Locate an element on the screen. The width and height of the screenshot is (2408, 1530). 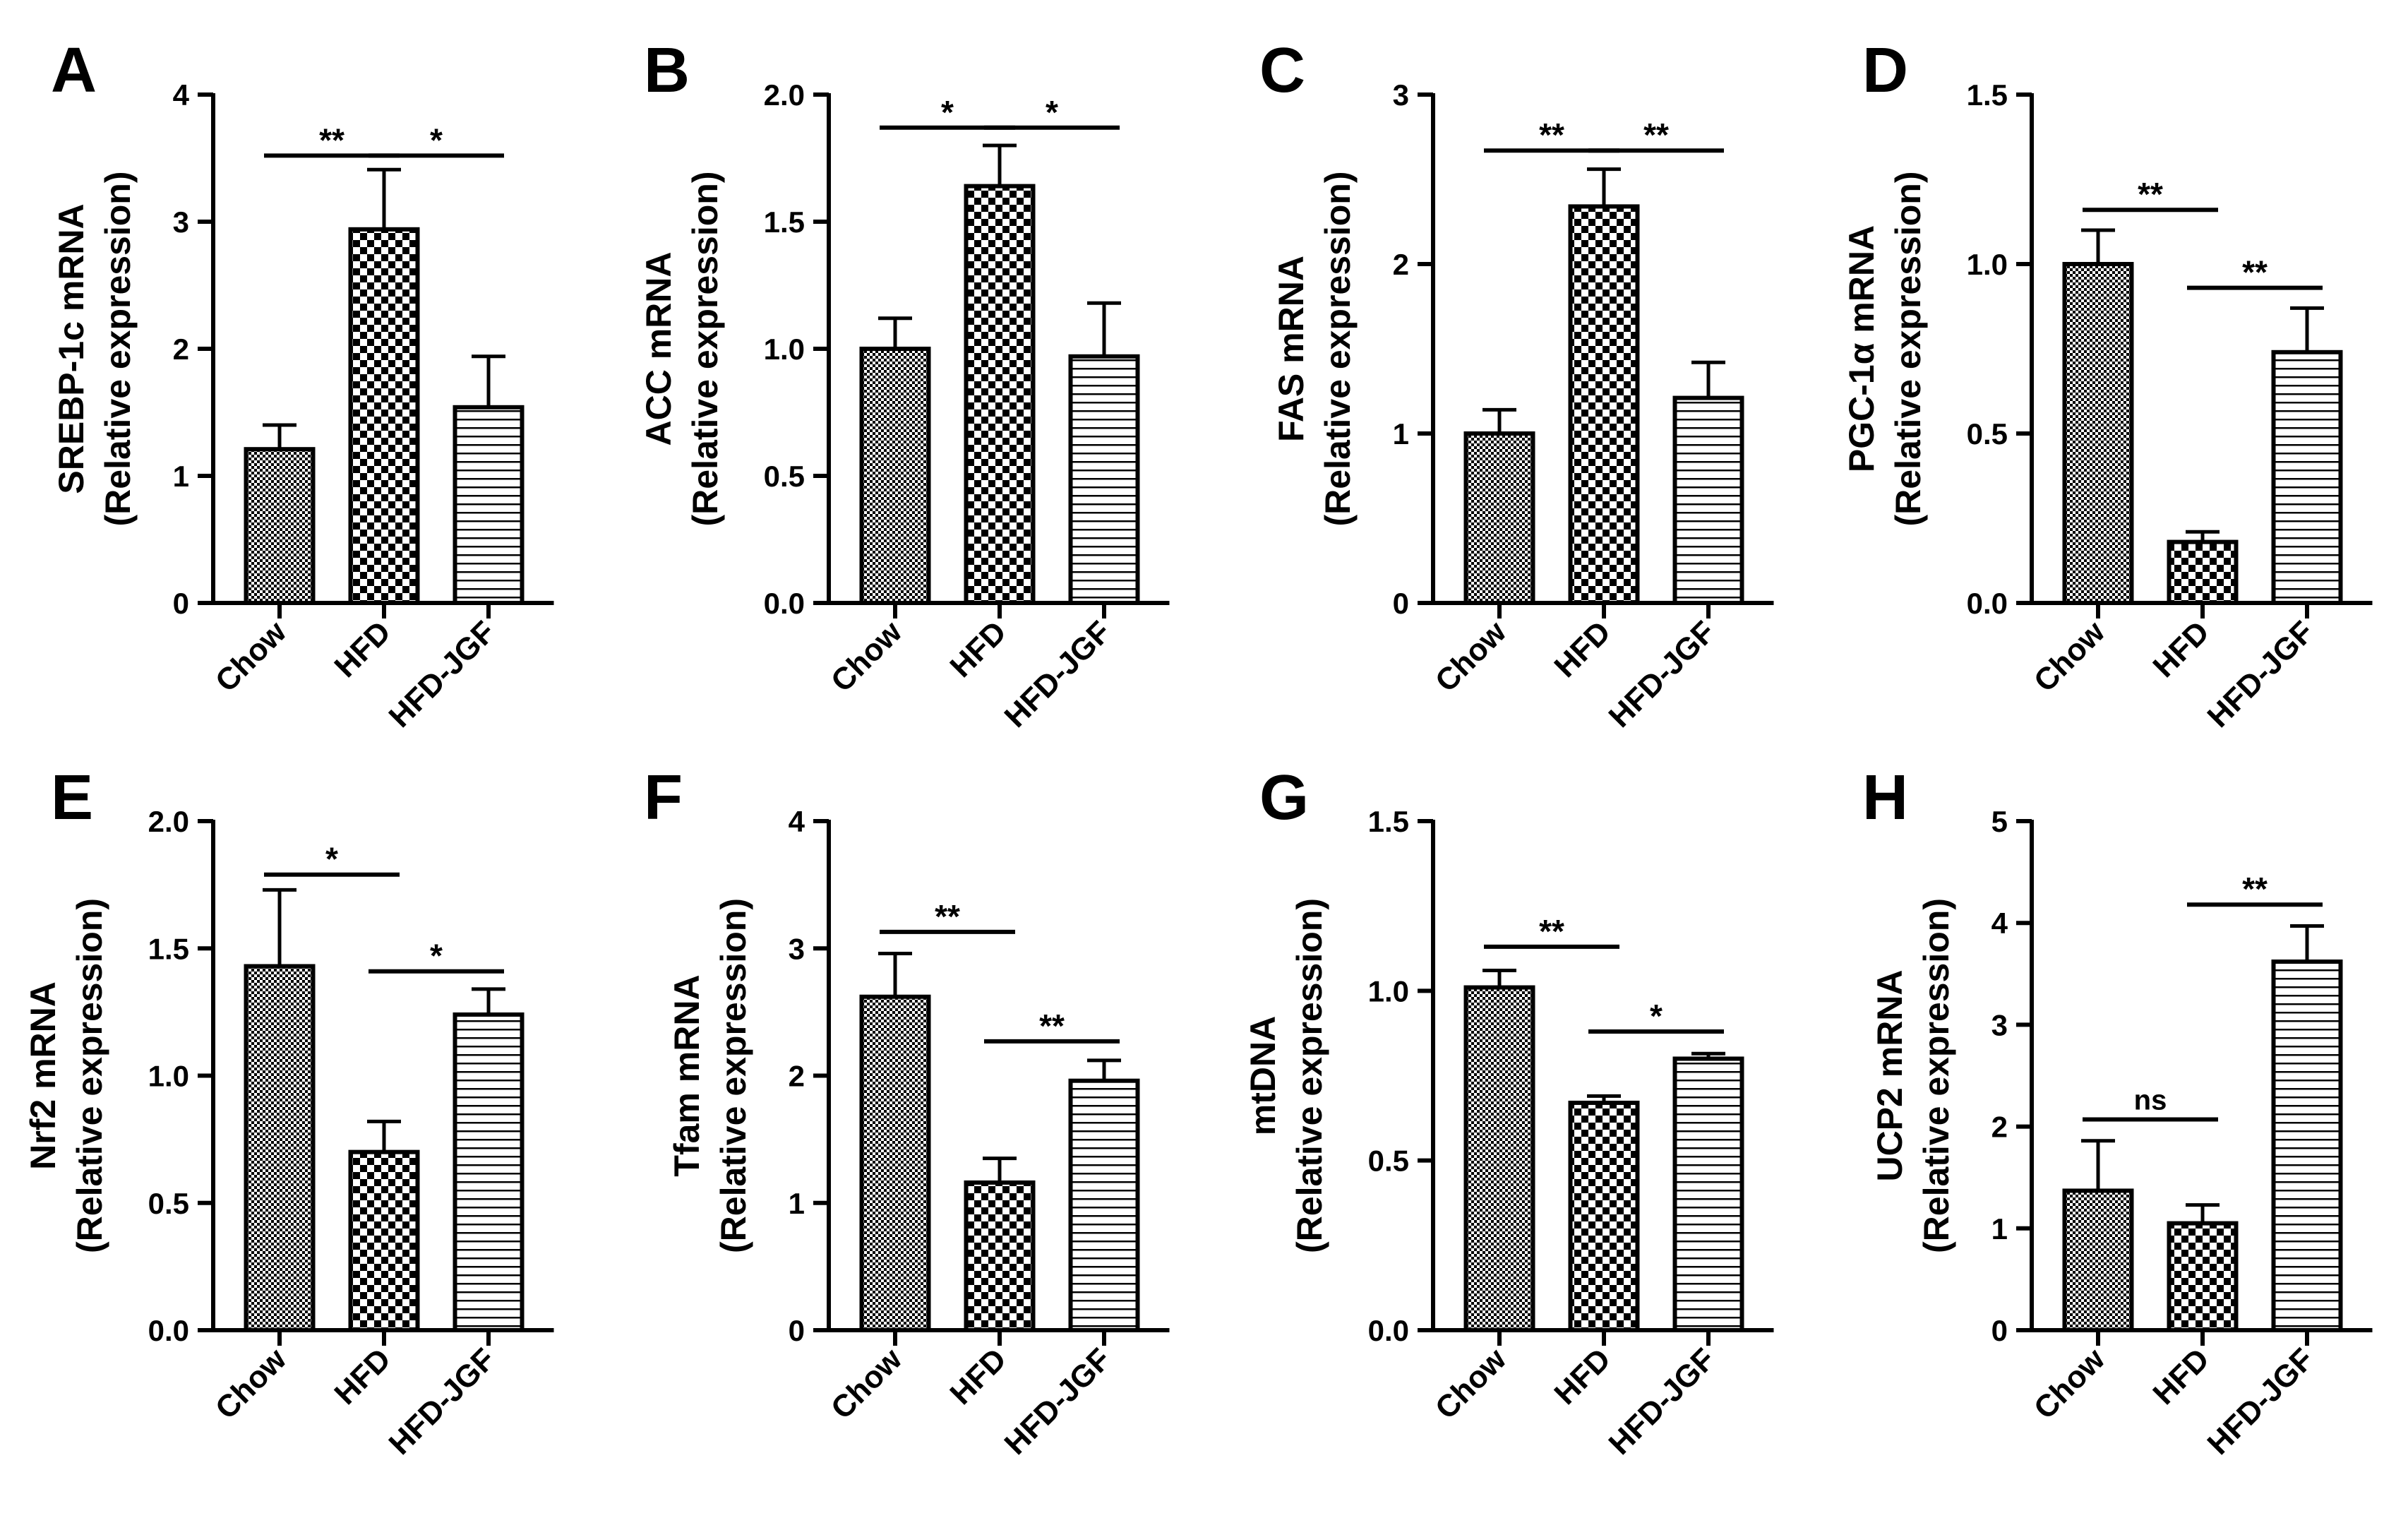
y-axis-label: Nrf2 mRNA is located at coordinates (43, 1075).